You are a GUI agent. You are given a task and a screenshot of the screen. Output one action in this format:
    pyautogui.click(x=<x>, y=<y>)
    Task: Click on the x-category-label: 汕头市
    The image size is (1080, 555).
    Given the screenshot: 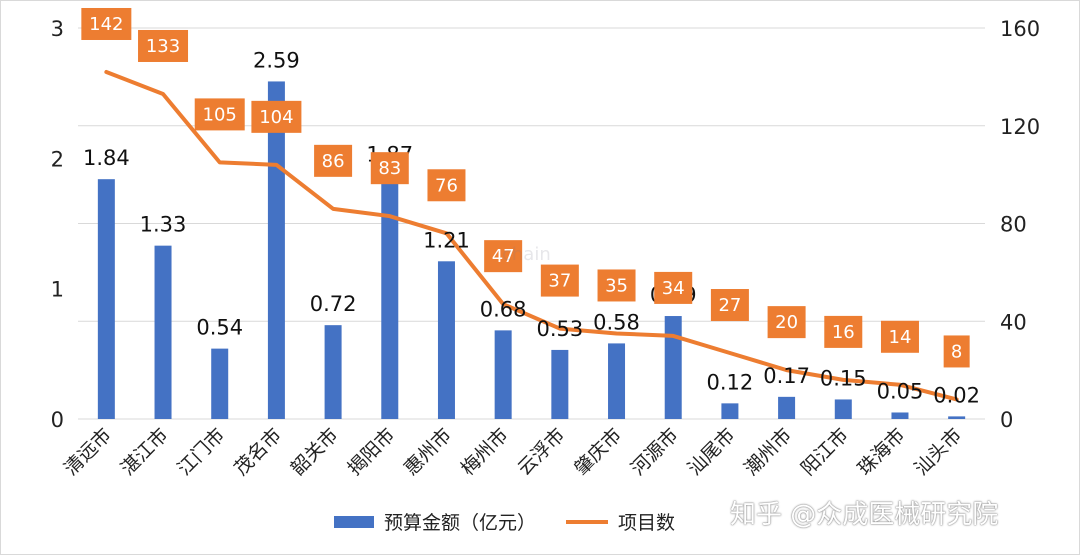 What is the action you would take?
    pyautogui.click(x=938, y=452)
    